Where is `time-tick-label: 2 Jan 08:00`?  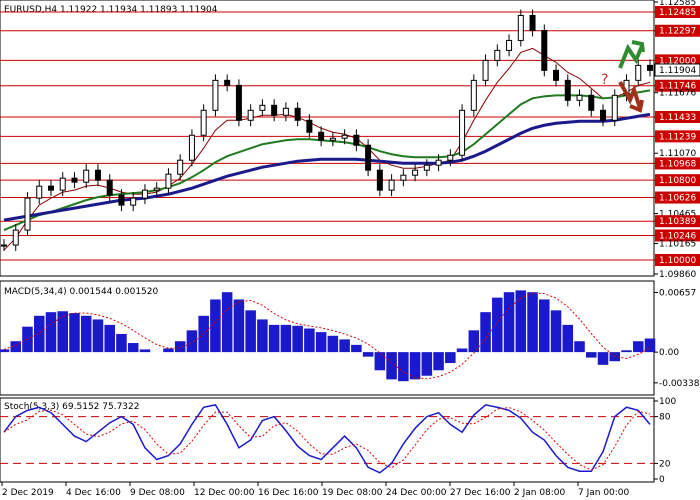 time-tick-label: 2 Jan 08:00 is located at coordinates (540, 493).